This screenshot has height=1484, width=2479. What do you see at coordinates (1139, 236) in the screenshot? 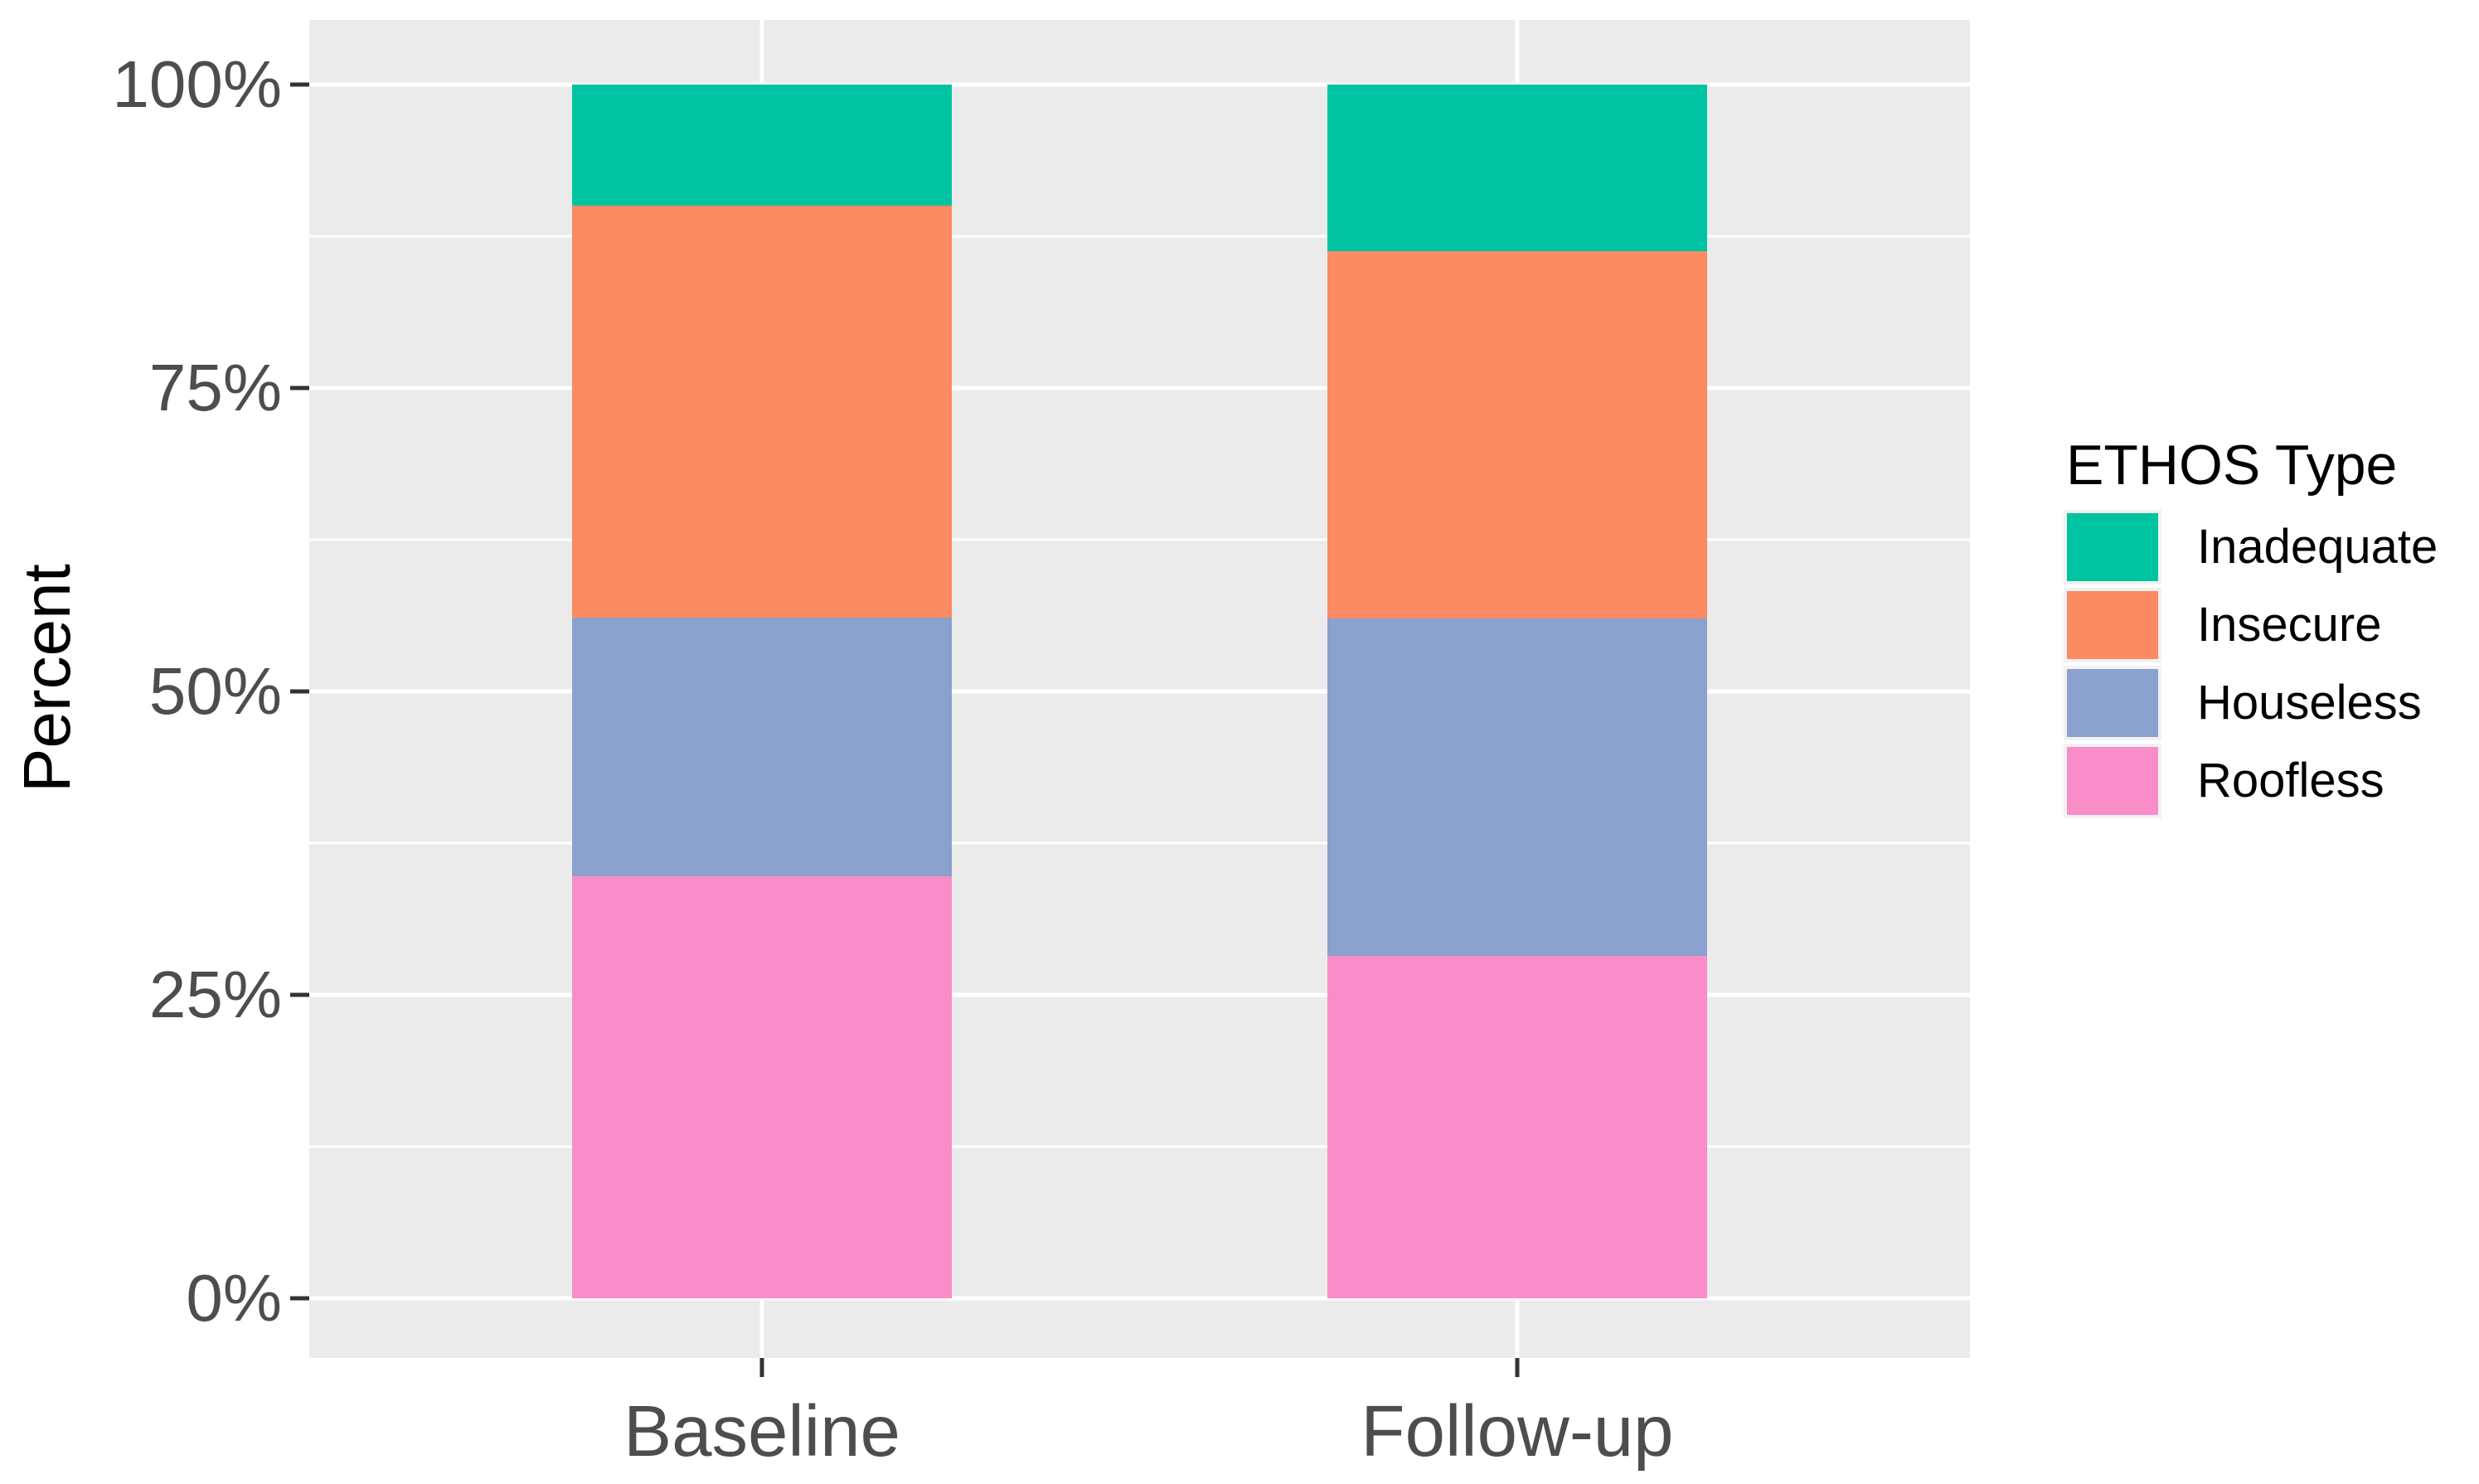
I see `gridline-minor-87.5` at bounding box center [1139, 236].